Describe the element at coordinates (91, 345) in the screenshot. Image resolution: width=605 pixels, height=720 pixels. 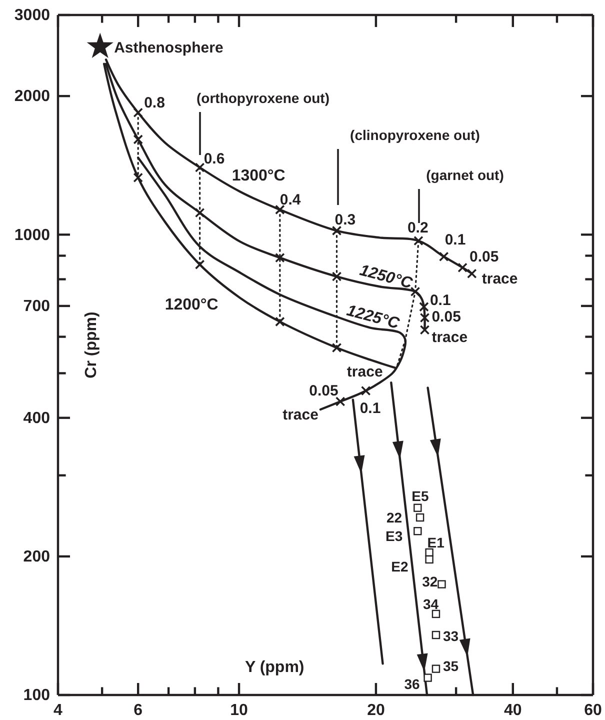
I see `y-axis-title: Cr (ppm)` at that location.